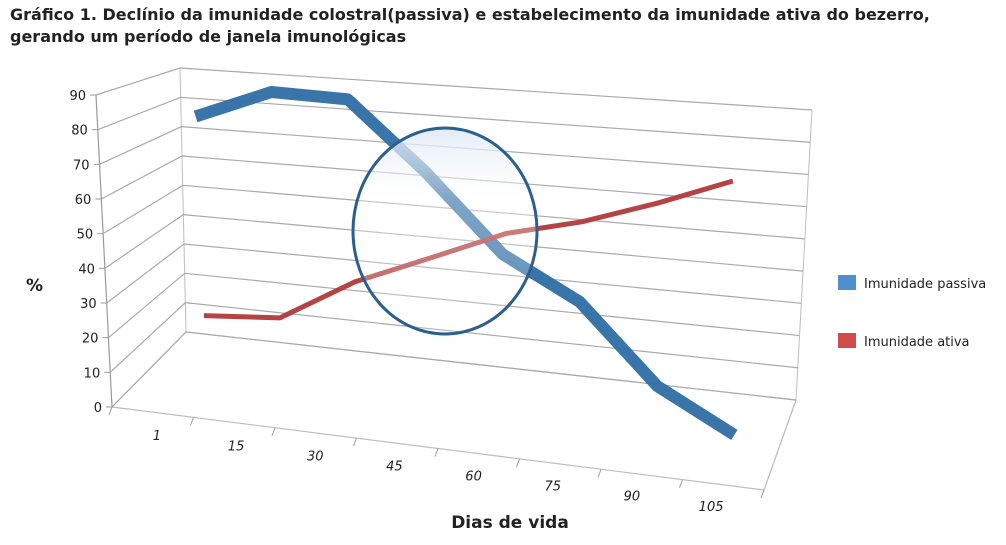 Image resolution: width=1006 pixels, height=545 pixels. What do you see at coordinates (85, 252) in the screenshot?
I see `y-tick-labels: 0 10 20 30 40 50 60 70 80 90` at bounding box center [85, 252].